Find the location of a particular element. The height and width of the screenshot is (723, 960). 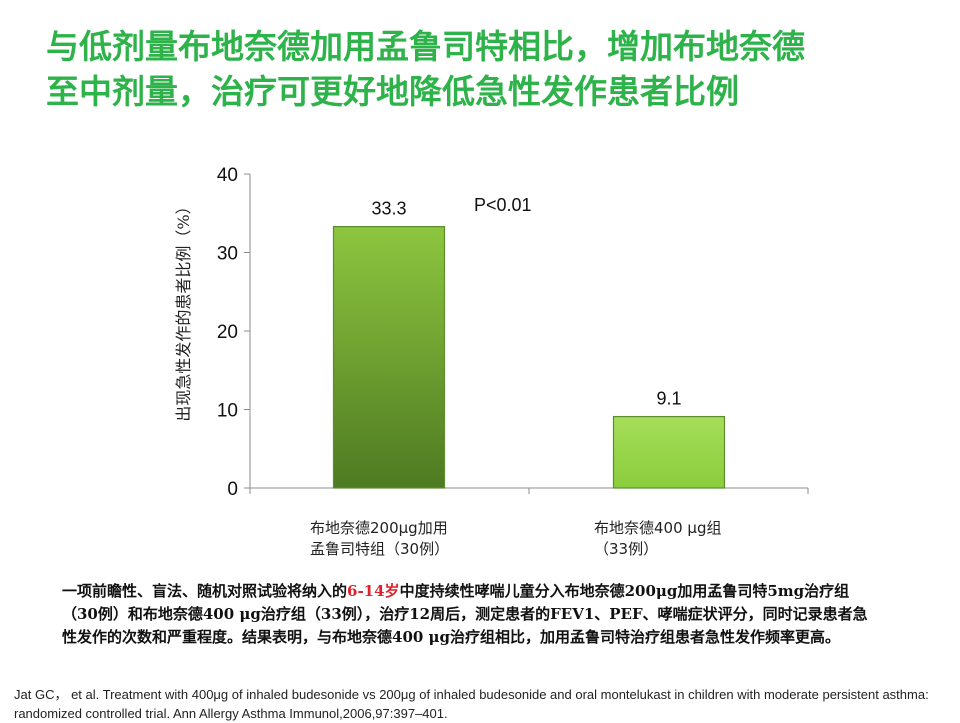

category-label-1-line2: 孟鲁司特组（30例） is located at coordinates (380, 549).